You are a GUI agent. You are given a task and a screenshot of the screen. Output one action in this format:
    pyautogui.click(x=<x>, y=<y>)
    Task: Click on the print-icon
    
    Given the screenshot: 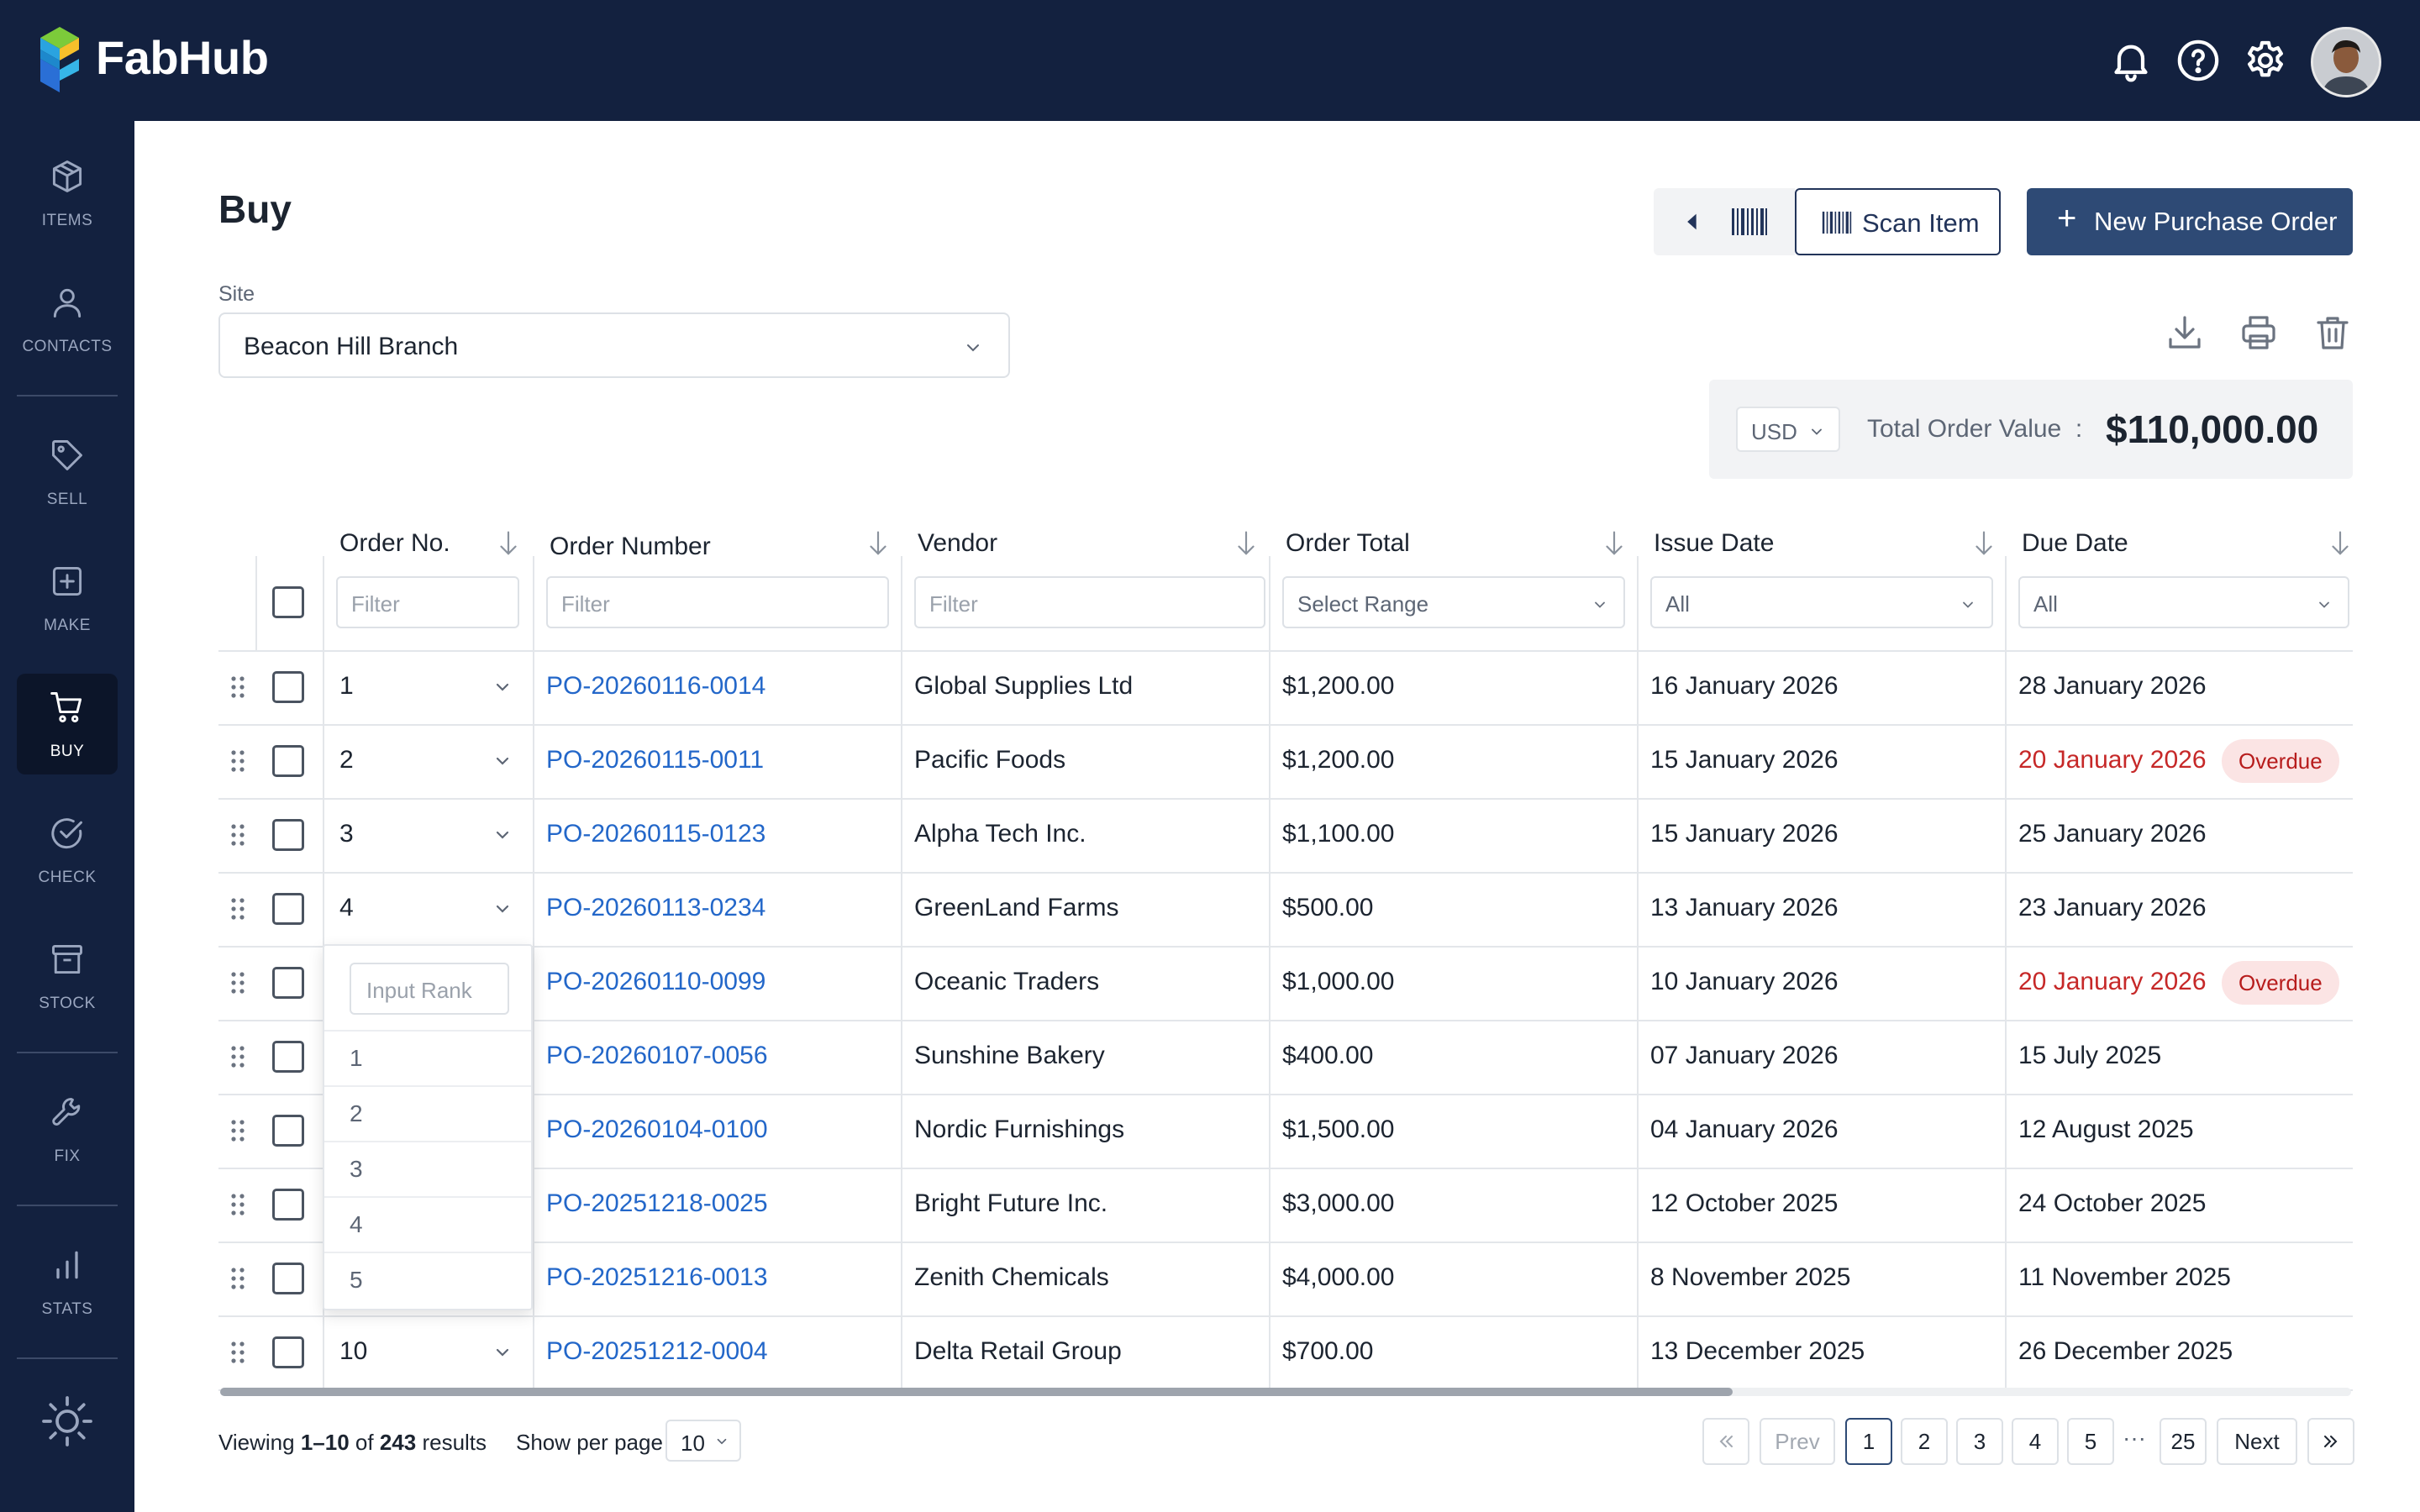 What is the action you would take?
    pyautogui.click(x=2258, y=332)
    